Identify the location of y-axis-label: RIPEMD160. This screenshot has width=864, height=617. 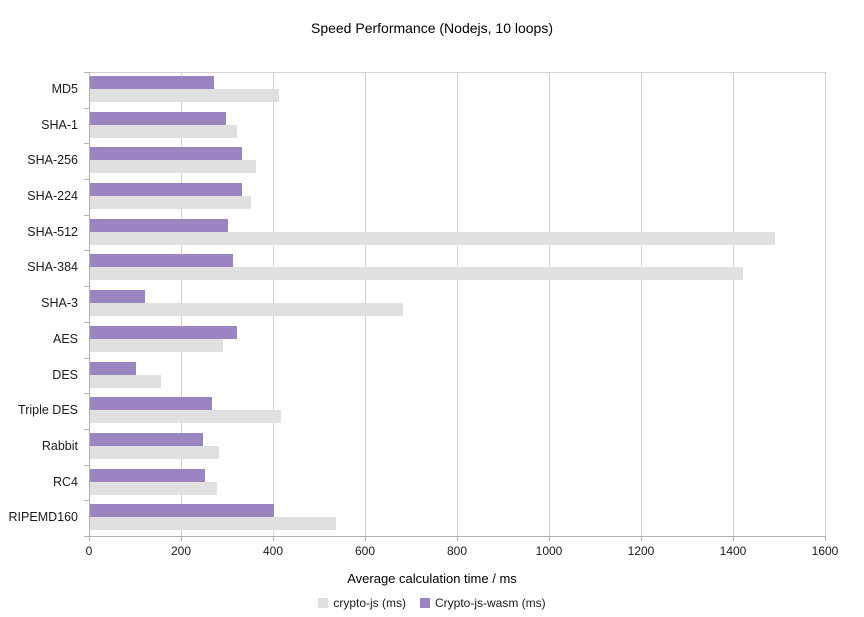
(43, 517).